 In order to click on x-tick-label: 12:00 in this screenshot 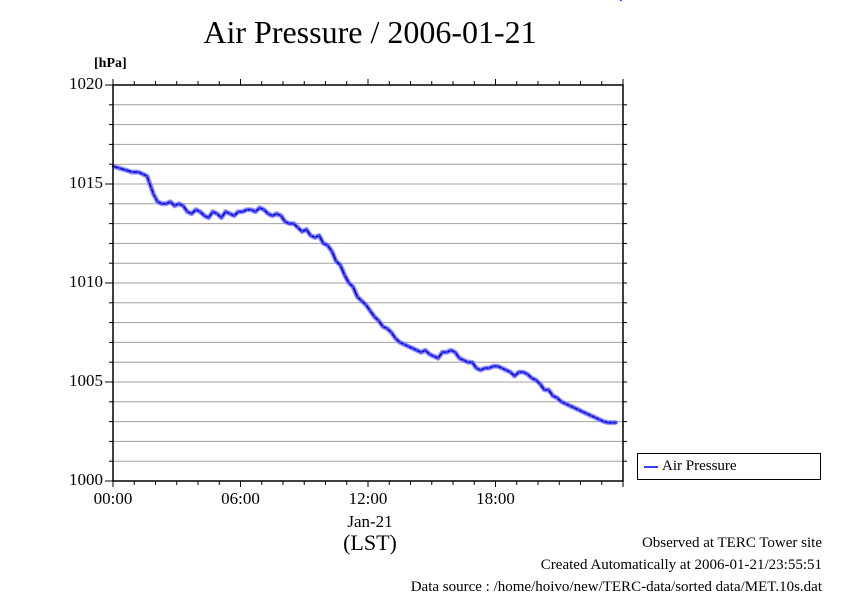, I will do `click(368, 498)`.